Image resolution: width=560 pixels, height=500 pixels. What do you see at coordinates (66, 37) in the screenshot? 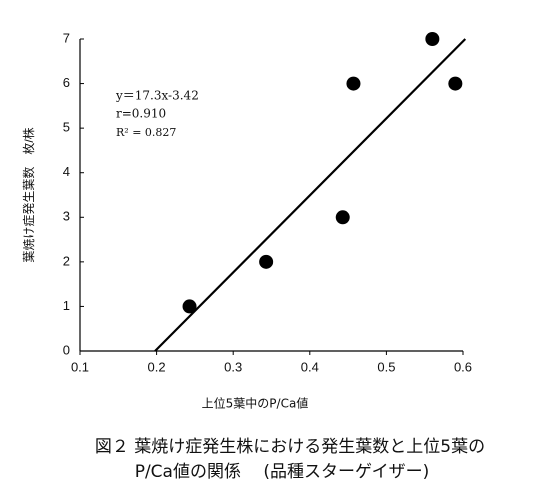
I see `y-tick-label: 7` at bounding box center [66, 37].